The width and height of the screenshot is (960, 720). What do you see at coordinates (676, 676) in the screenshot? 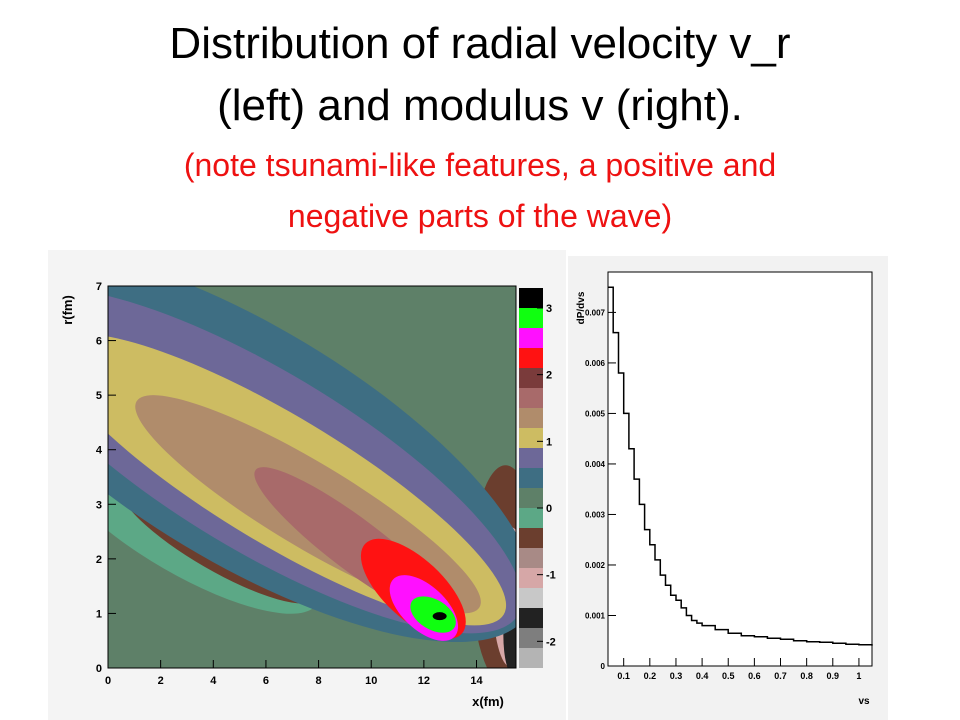
I see `right-x-tick-label: 0.3` at bounding box center [676, 676].